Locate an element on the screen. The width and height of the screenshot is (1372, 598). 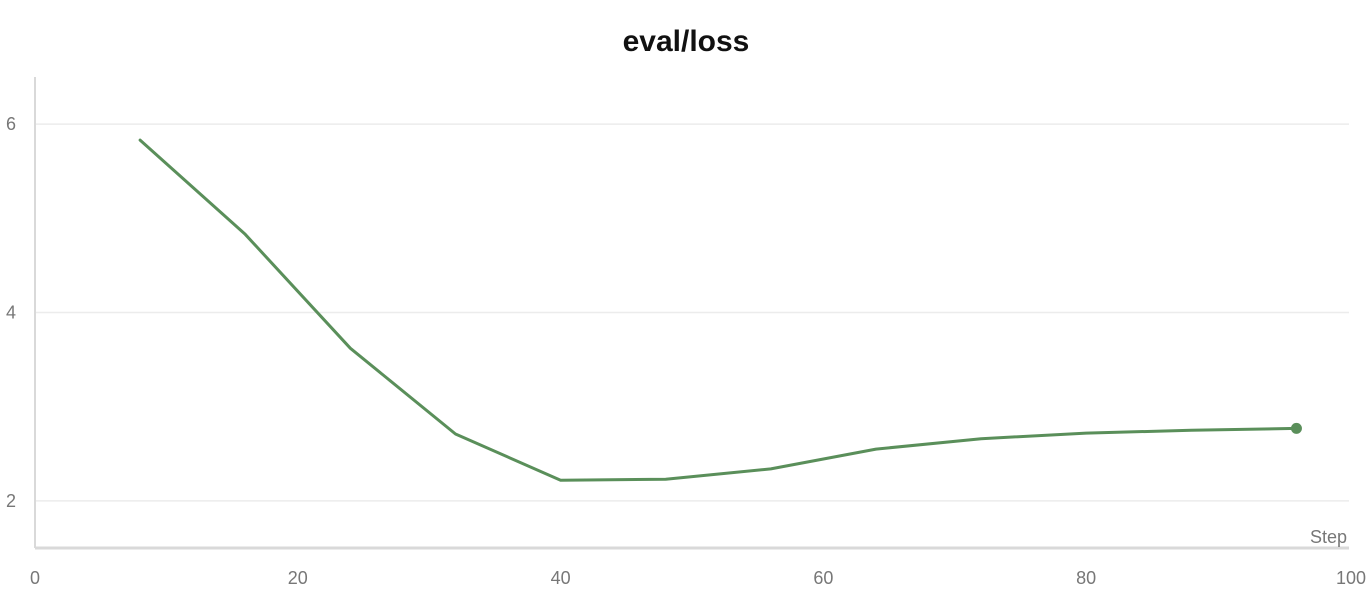
y-tick-label: 4 is located at coordinates (11, 313).